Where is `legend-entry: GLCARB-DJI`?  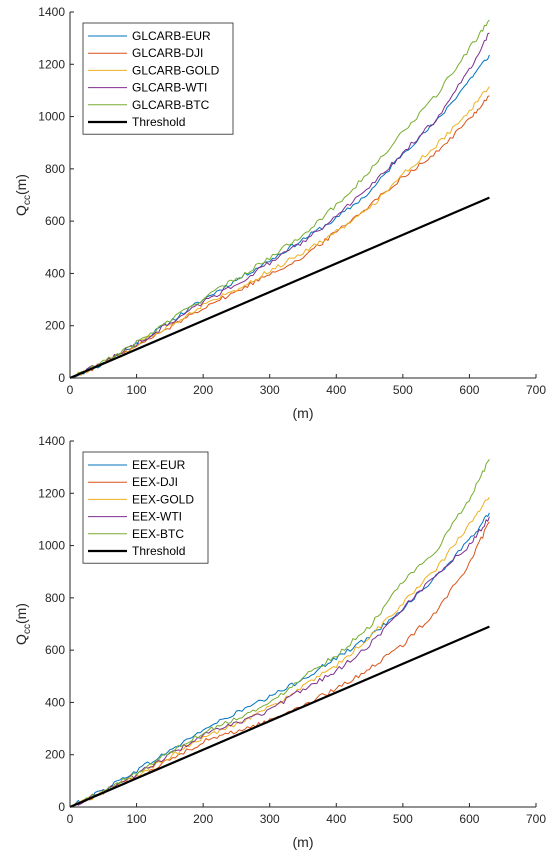 legend-entry: GLCARB-DJI is located at coordinates (167, 53).